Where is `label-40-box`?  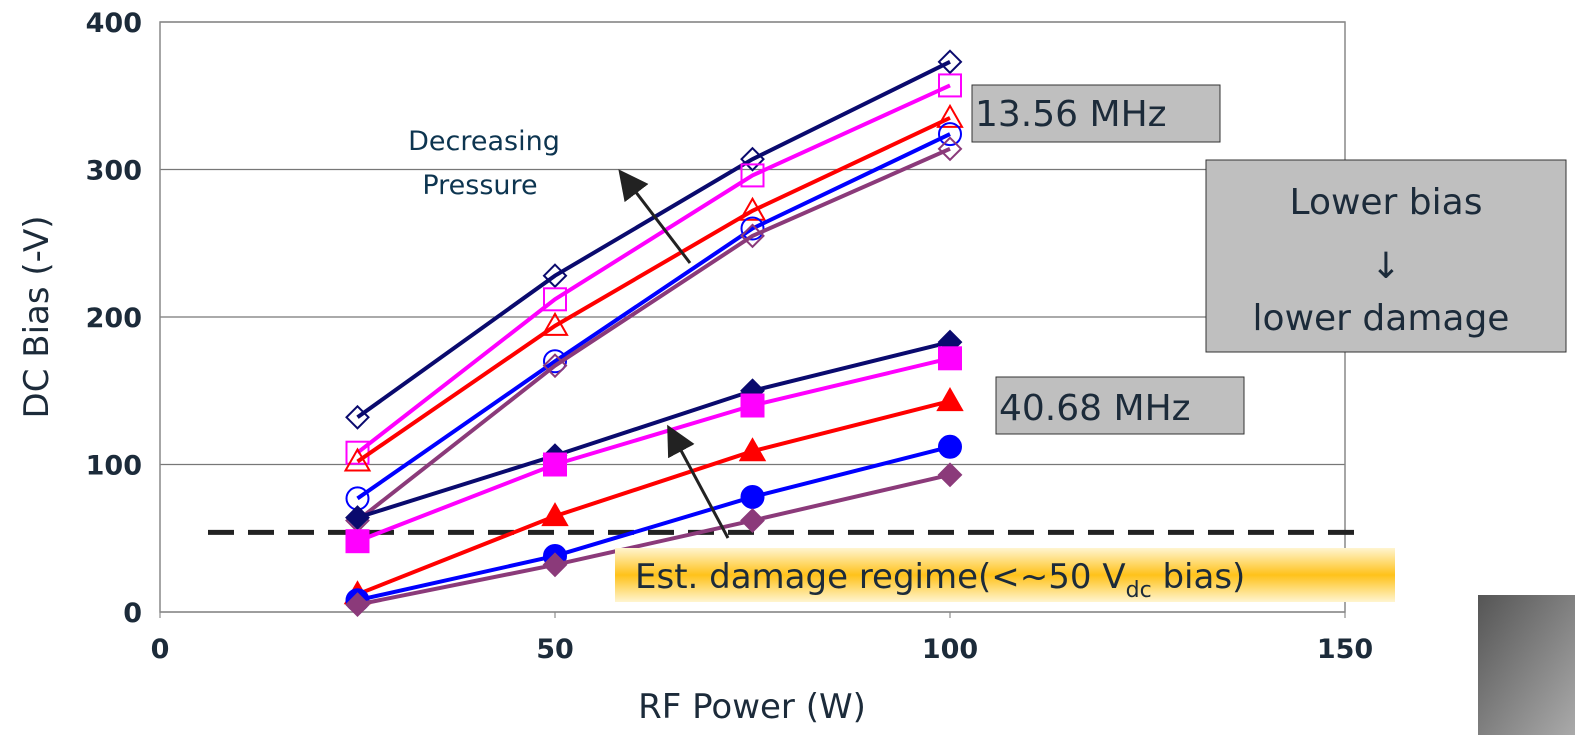
label-40-box is located at coordinates (1120, 405).